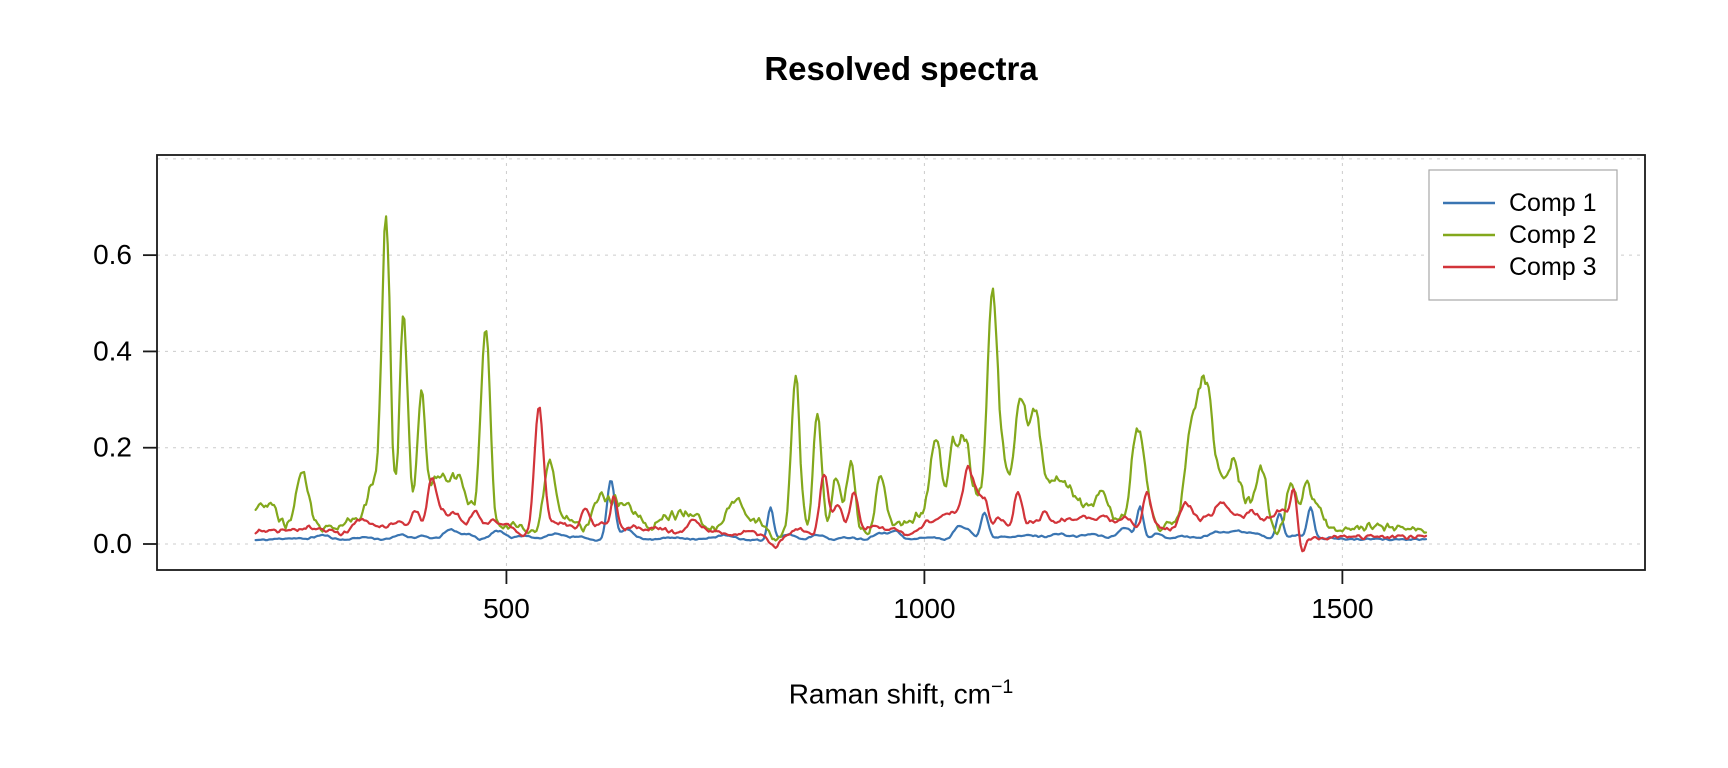 The height and width of the screenshot is (768, 1728). What do you see at coordinates (1553, 235) in the screenshot?
I see `legend-label-2: Comp 2` at bounding box center [1553, 235].